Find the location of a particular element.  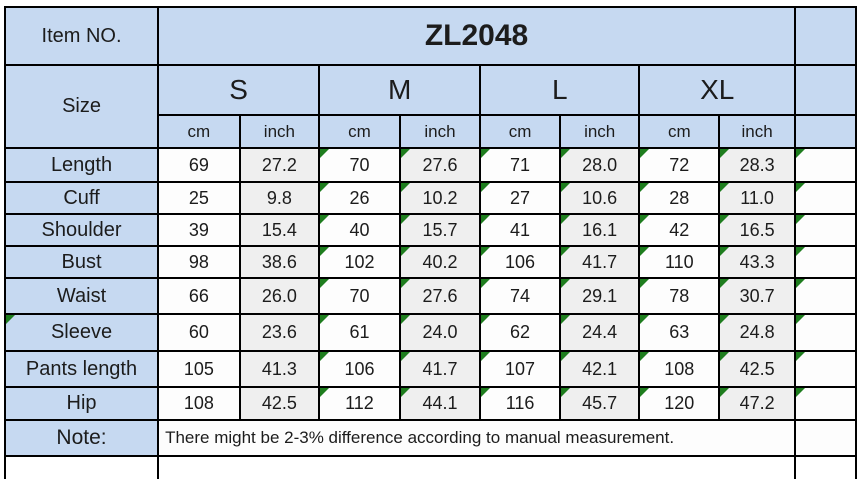

measure-label: Shoulder is located at coordinates (81, 230).